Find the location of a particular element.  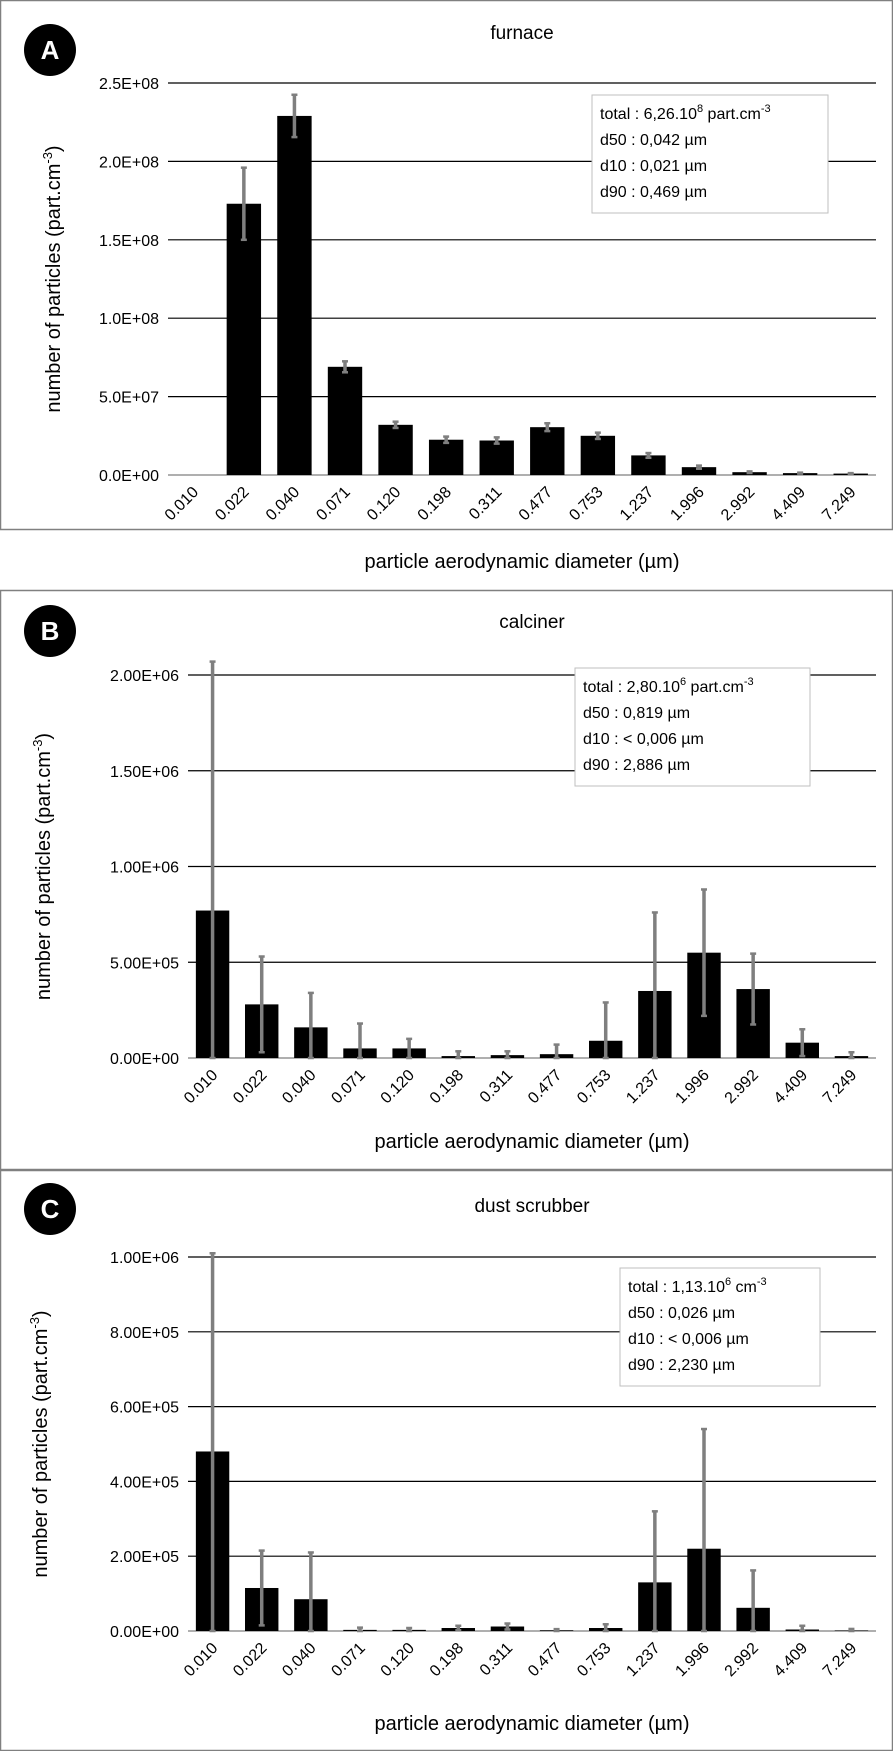

stats-text: d10 : < 0,006 µm is located at coordinates (688, 1339).